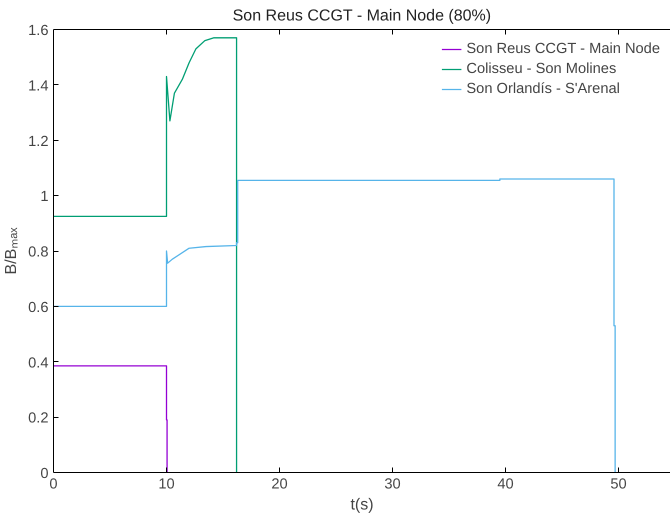 Image resolution: width=670 pixels, height=516 pixels. I want to click on x-tick-label: 50, so click(618, 484).